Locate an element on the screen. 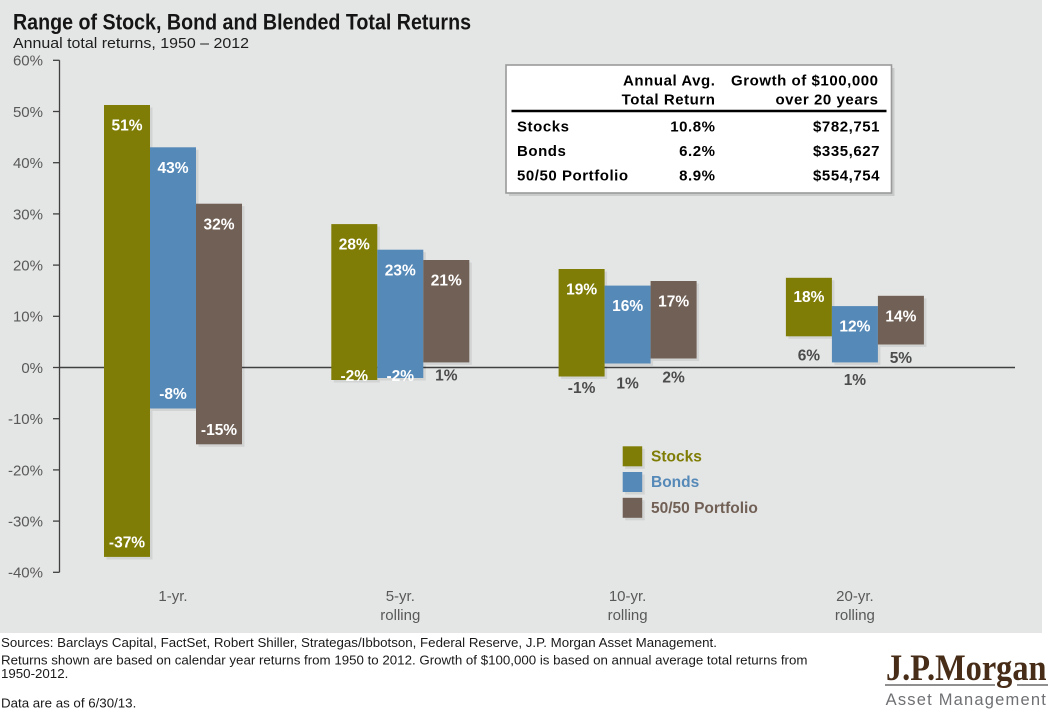 Image resolution: width=1064 pixels, height=724 pixels. svg-text: J.P.Morgan is located at coordinates (966, 668).